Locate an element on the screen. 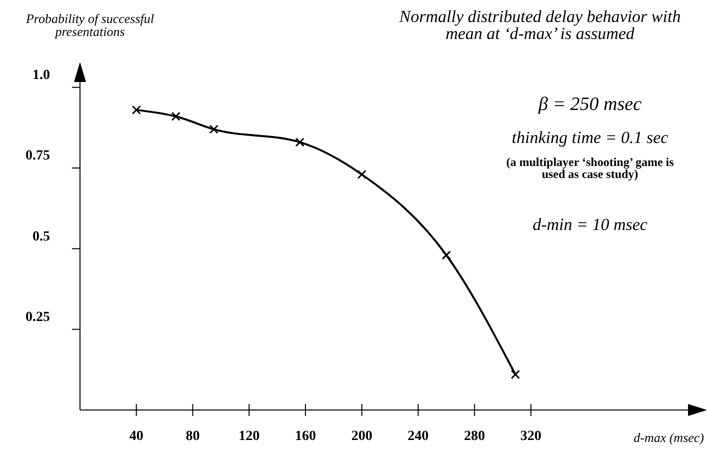 The width and height of the screenshot is (707, 452). annotation: (a multiplayer ‘shooting’ game is used as case study) is located at coordinates (590, 168).